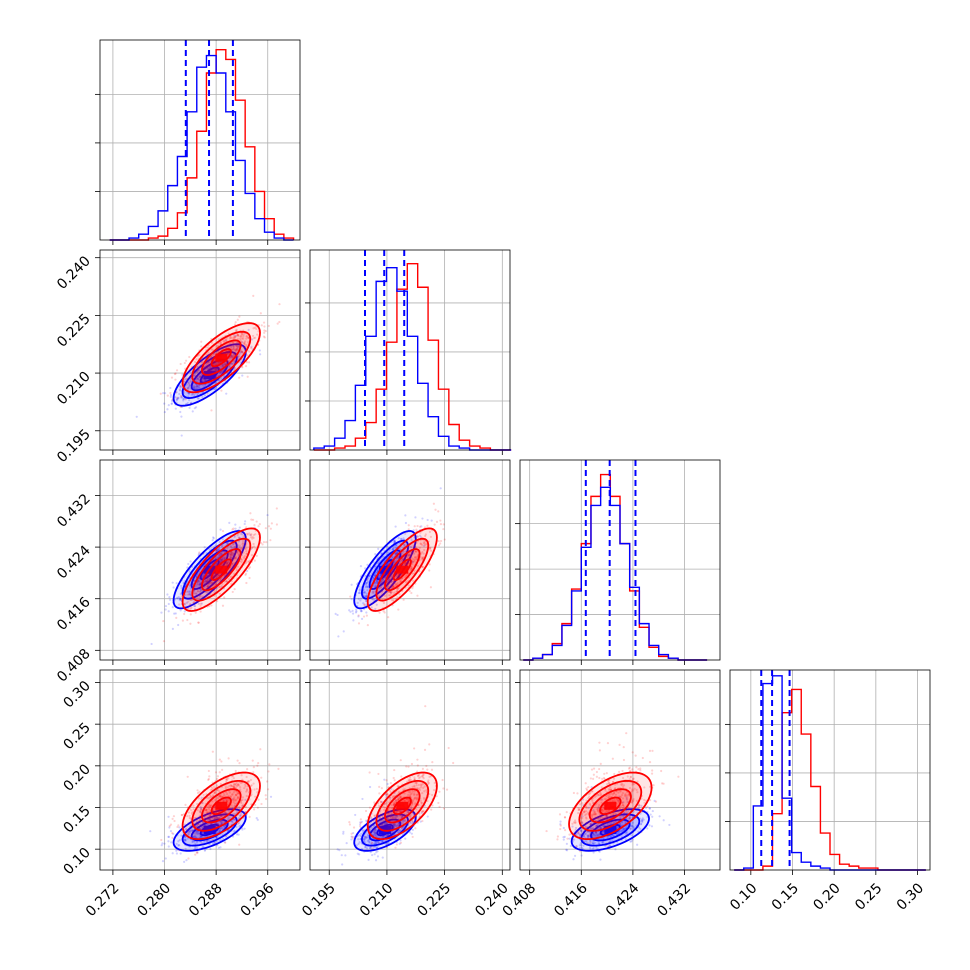  What do you see at coordinates (826, 896) in the screenshot?
I see `x-tick-label: 0.20` at bounding box center [826, 896].